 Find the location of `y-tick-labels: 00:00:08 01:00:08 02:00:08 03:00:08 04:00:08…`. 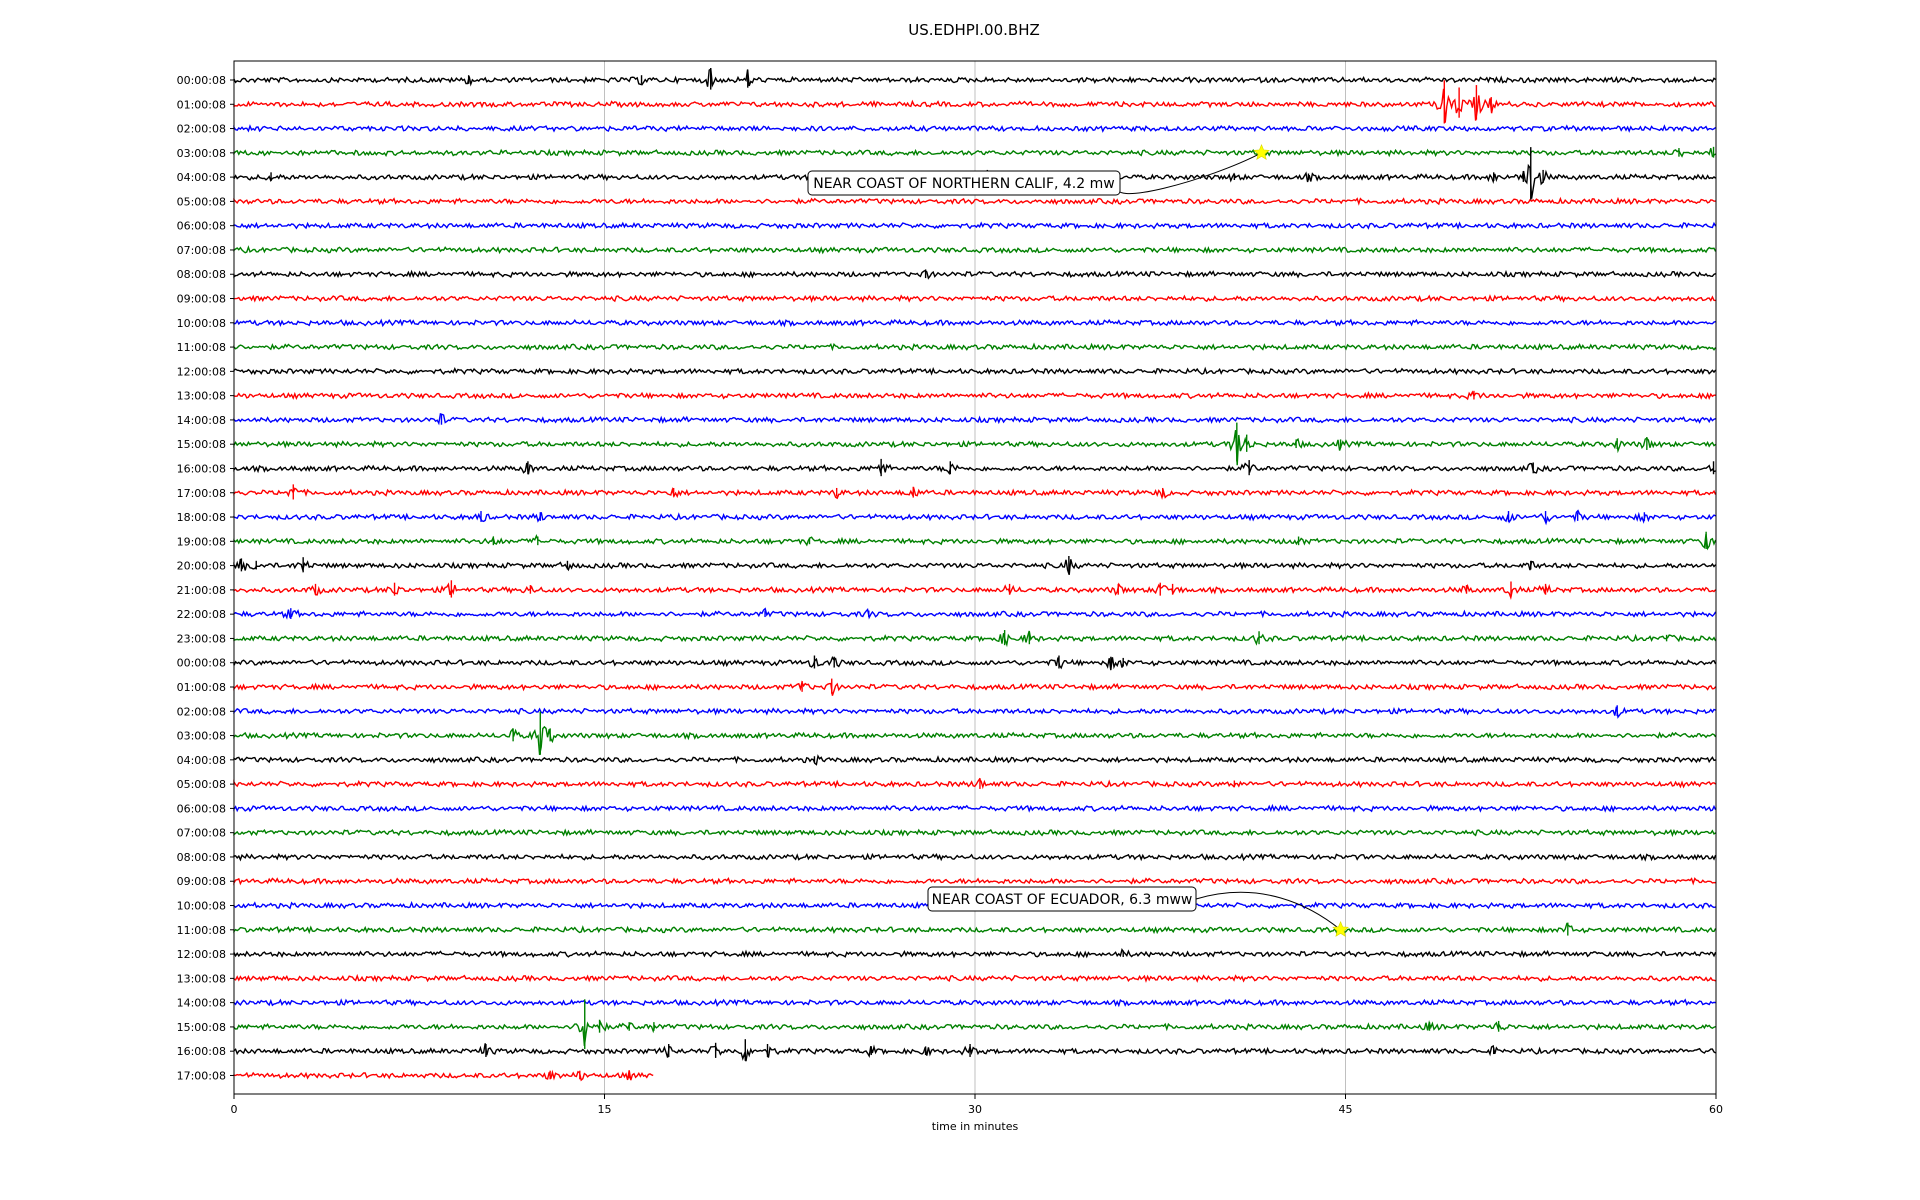

y-tick-labels: 00:00:08 01:00:08 02:00:08 03:00:08 04:00:08… is located at coordinates (205, 578).